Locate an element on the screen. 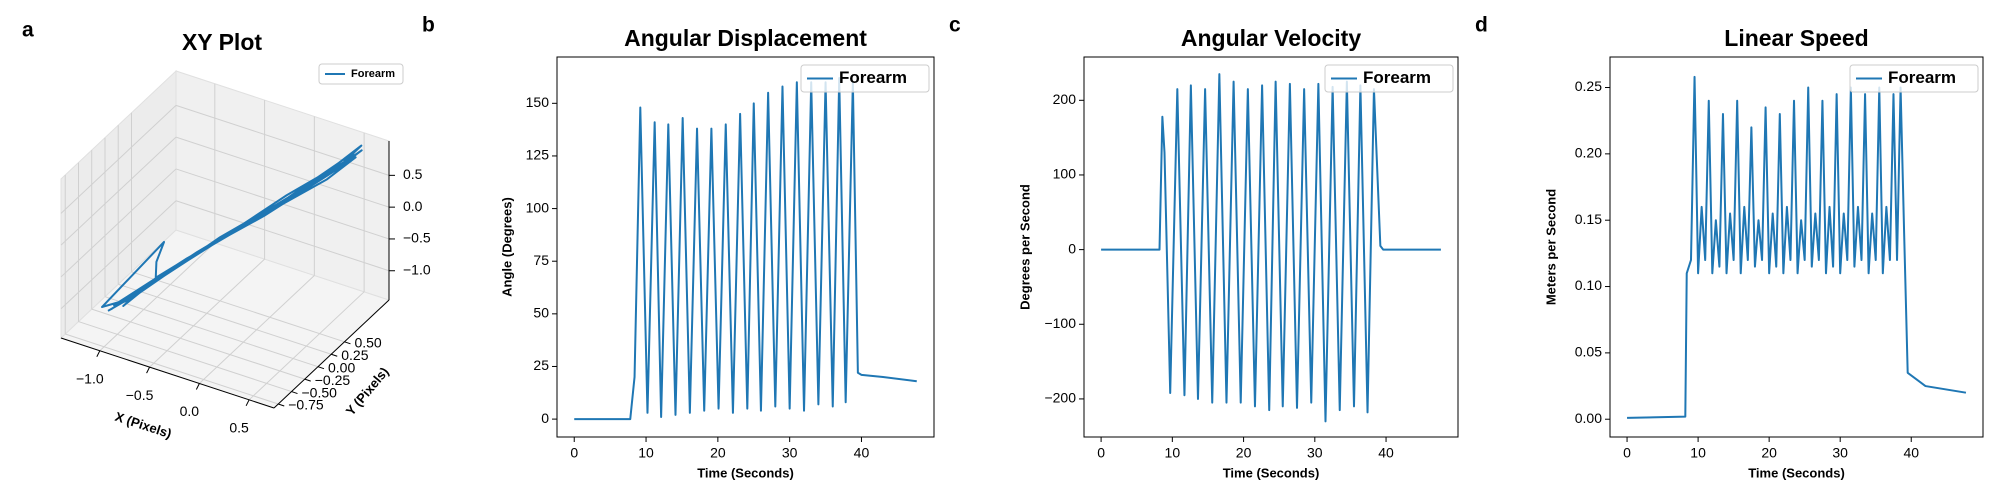 The height and width of the screenshot is (500, 2000). y-tick-label: 0.15 is located at coordinates (1588, 219).